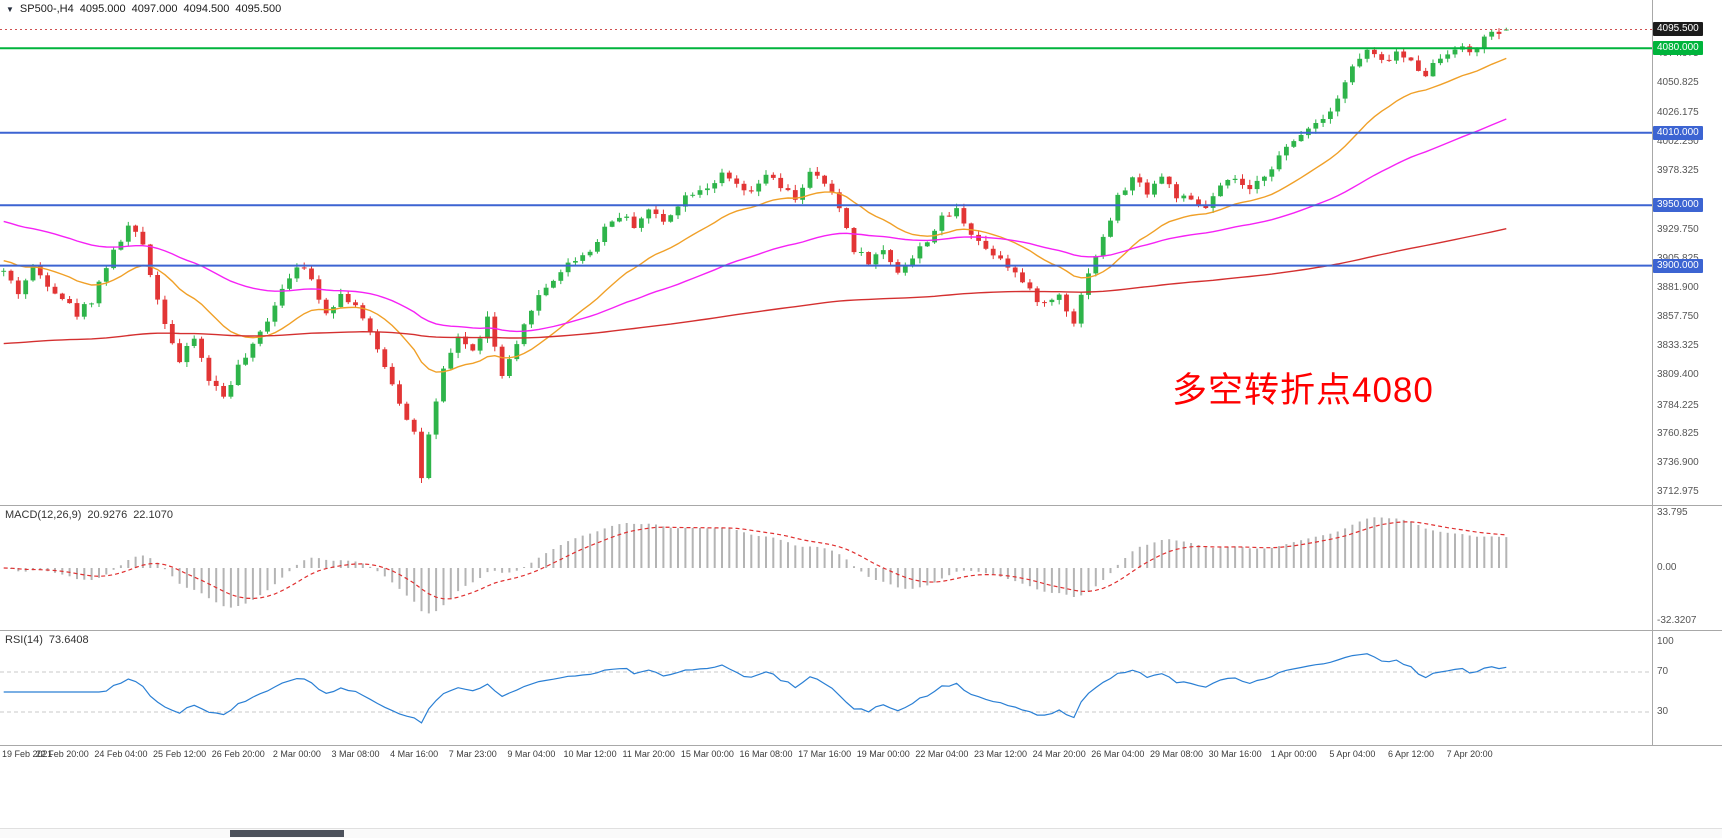 This screenshot has height=838, width=1722. I want to click on price-level-badge: 4010.000, so click(1678, 132).